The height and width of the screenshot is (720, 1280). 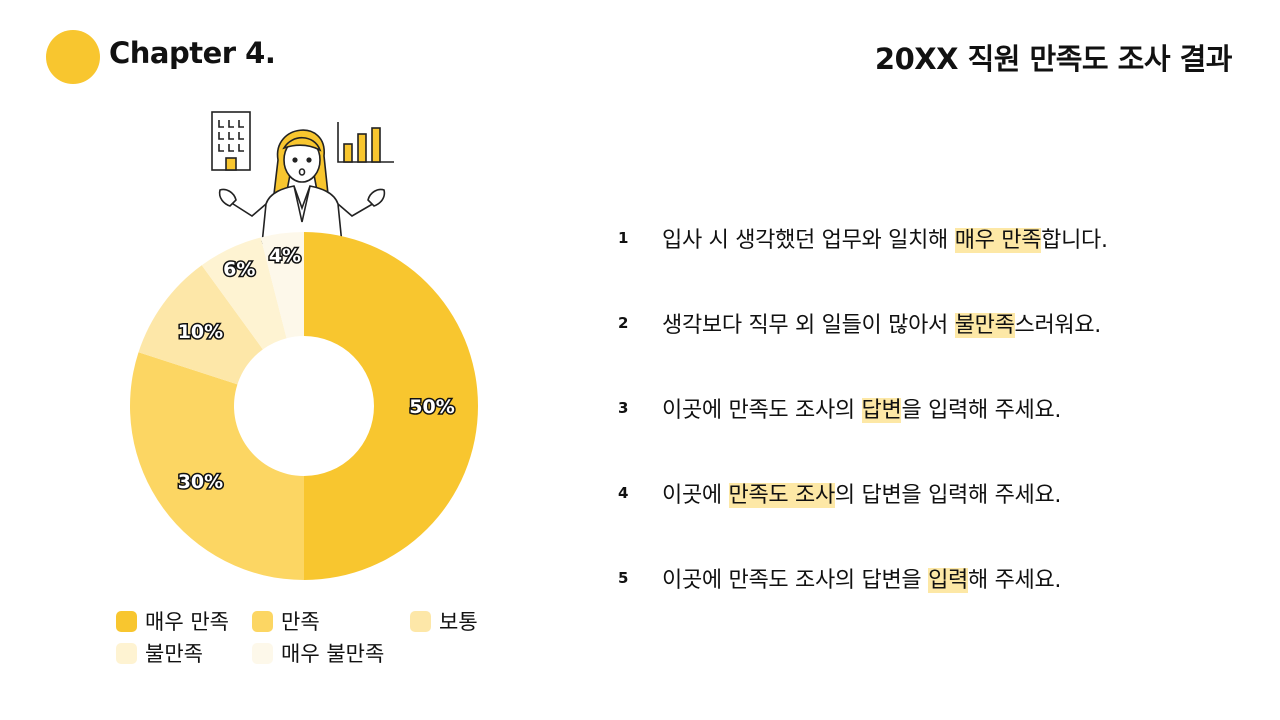 What do you see at coordinates (365, 142) in the screenshot?
I see `bar-chart-icon` at bounding box center [365, 142].